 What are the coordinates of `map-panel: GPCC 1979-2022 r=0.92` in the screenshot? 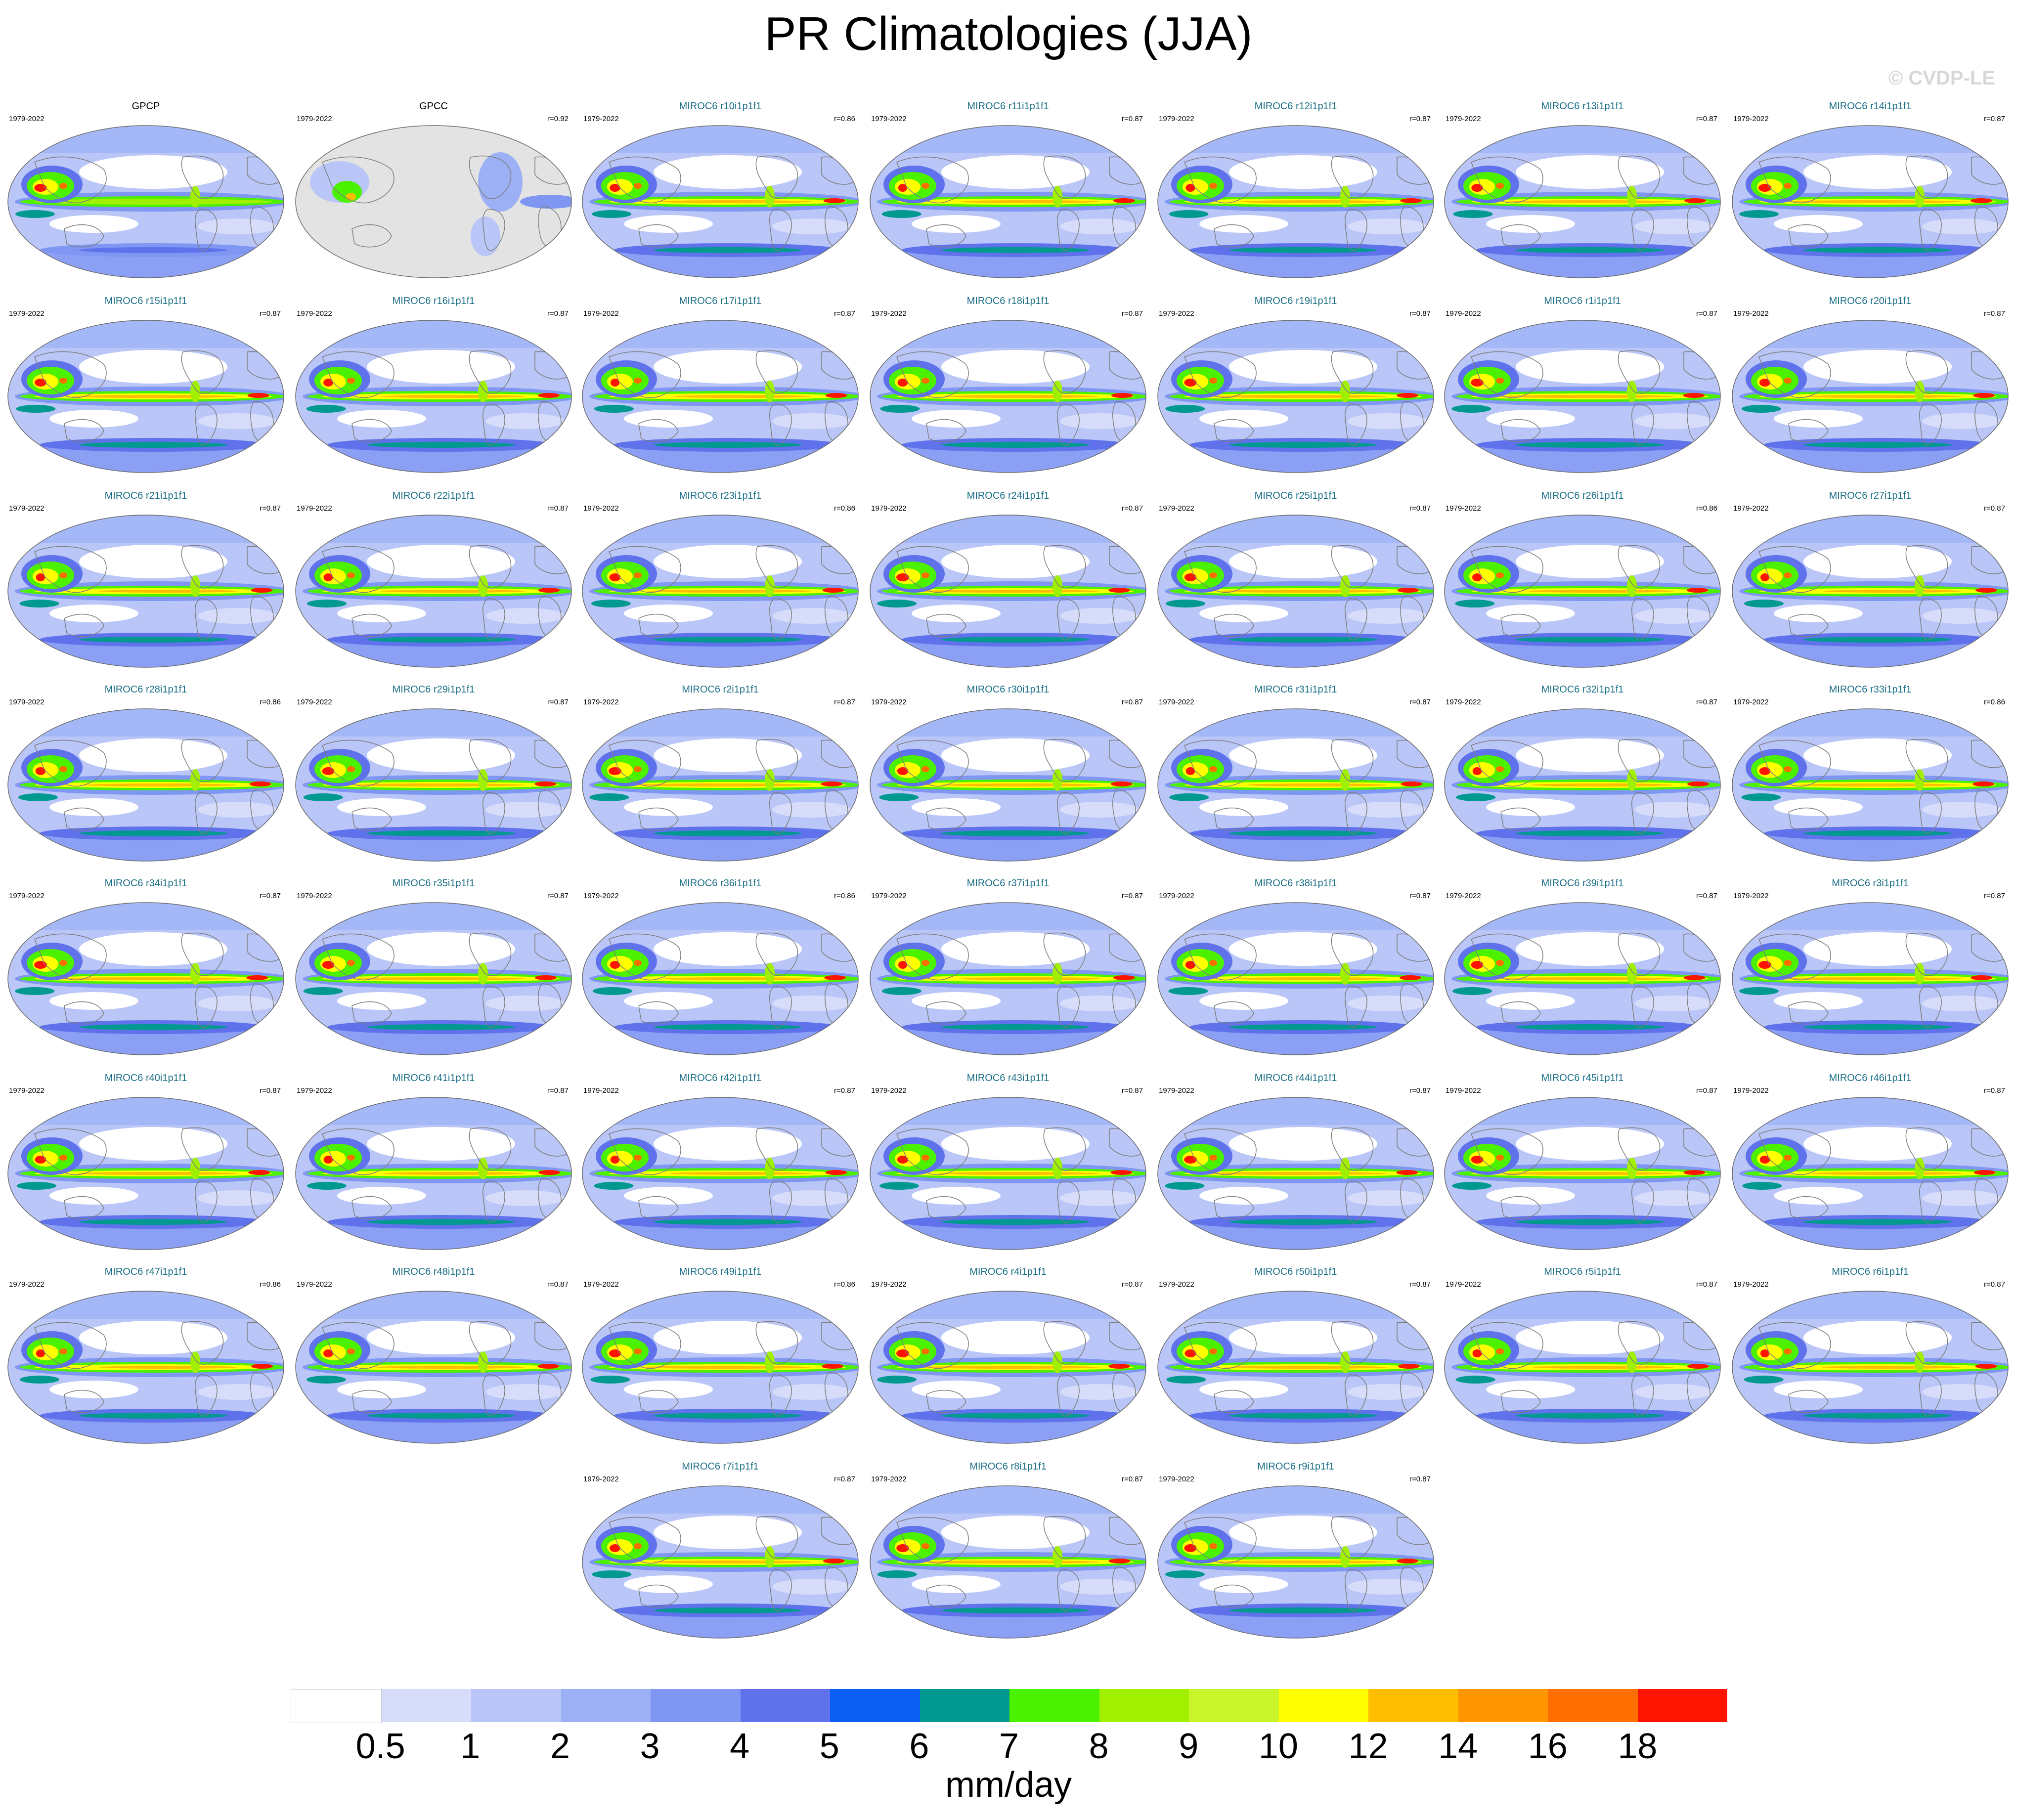 It's located at (433, 192).